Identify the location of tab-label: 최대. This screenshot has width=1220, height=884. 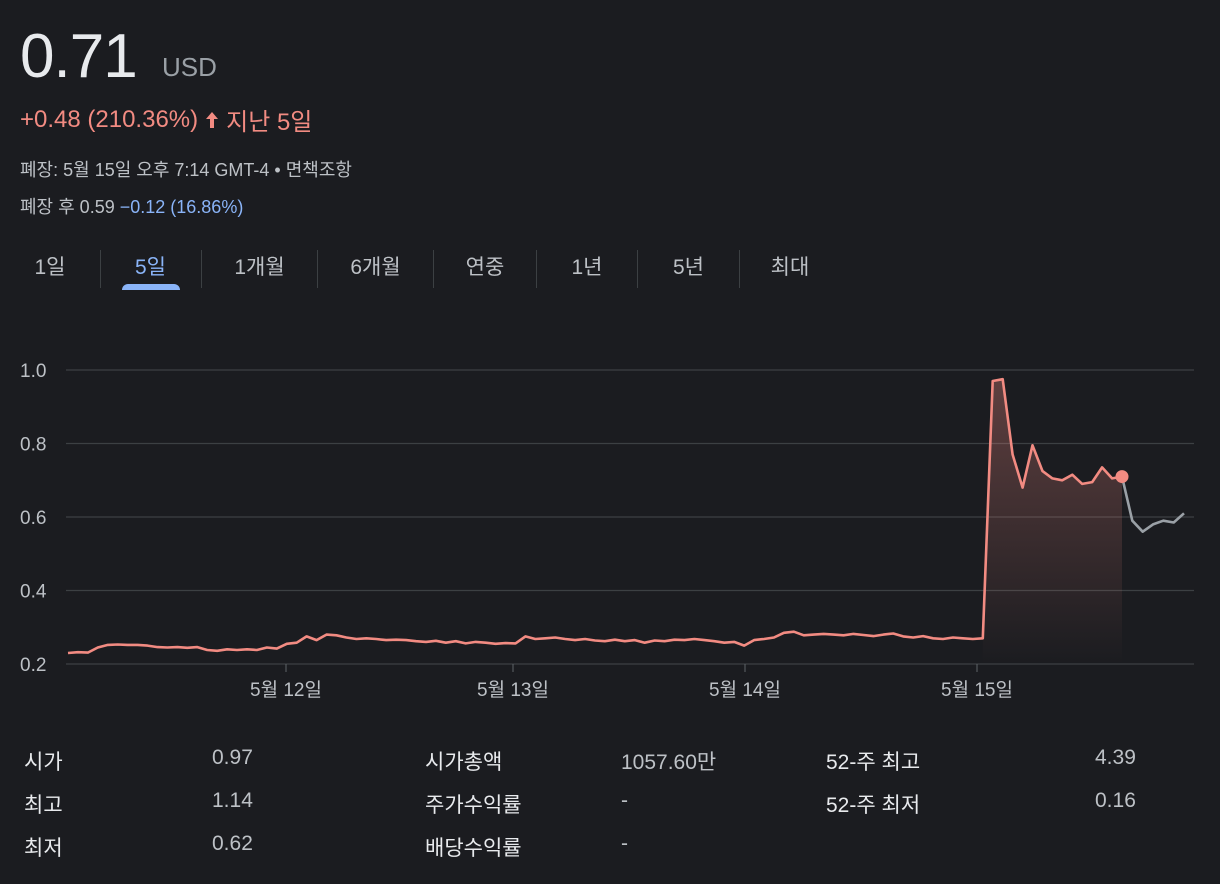
(790, 267).